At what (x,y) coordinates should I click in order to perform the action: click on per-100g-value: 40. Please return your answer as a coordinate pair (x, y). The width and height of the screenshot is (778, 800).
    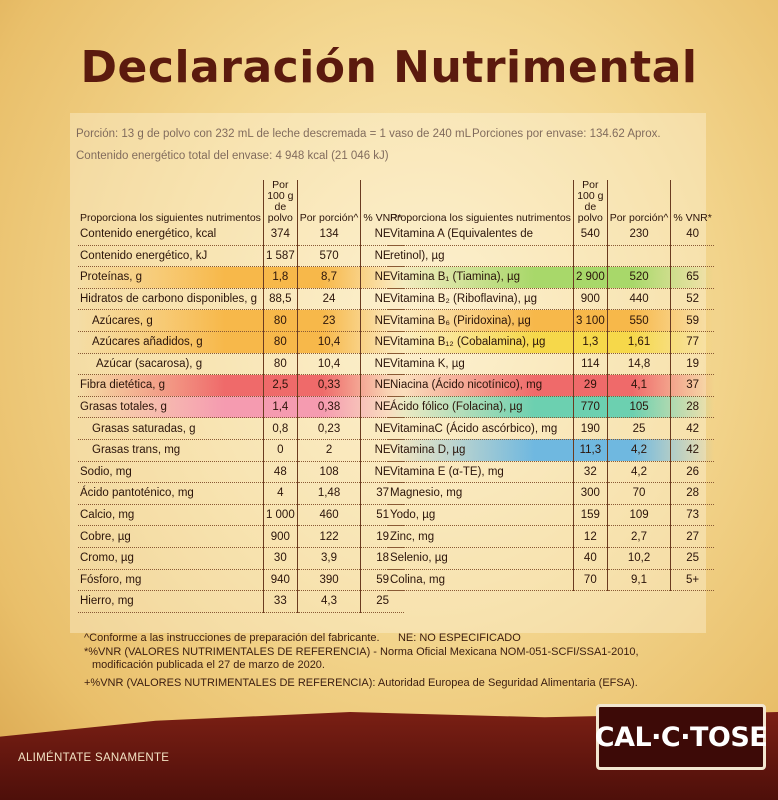
    Looking at the image, I should click on (590, 558).